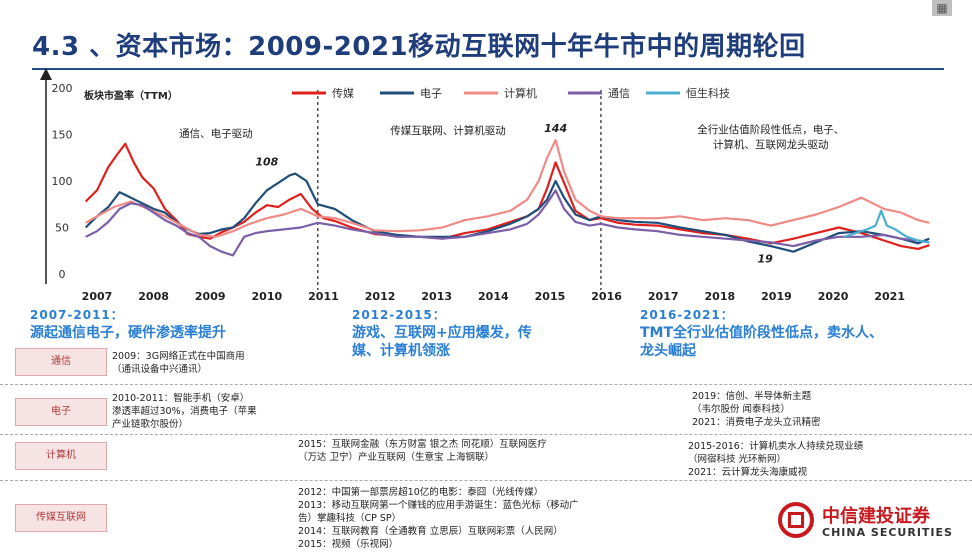  What do you see at coordinates (178, 363) in the screenshot?
I see `note-telecom: 2009：3G网络正式在中国商用 （通讯设备中兴通讯）` at bounding box center [178, 363].